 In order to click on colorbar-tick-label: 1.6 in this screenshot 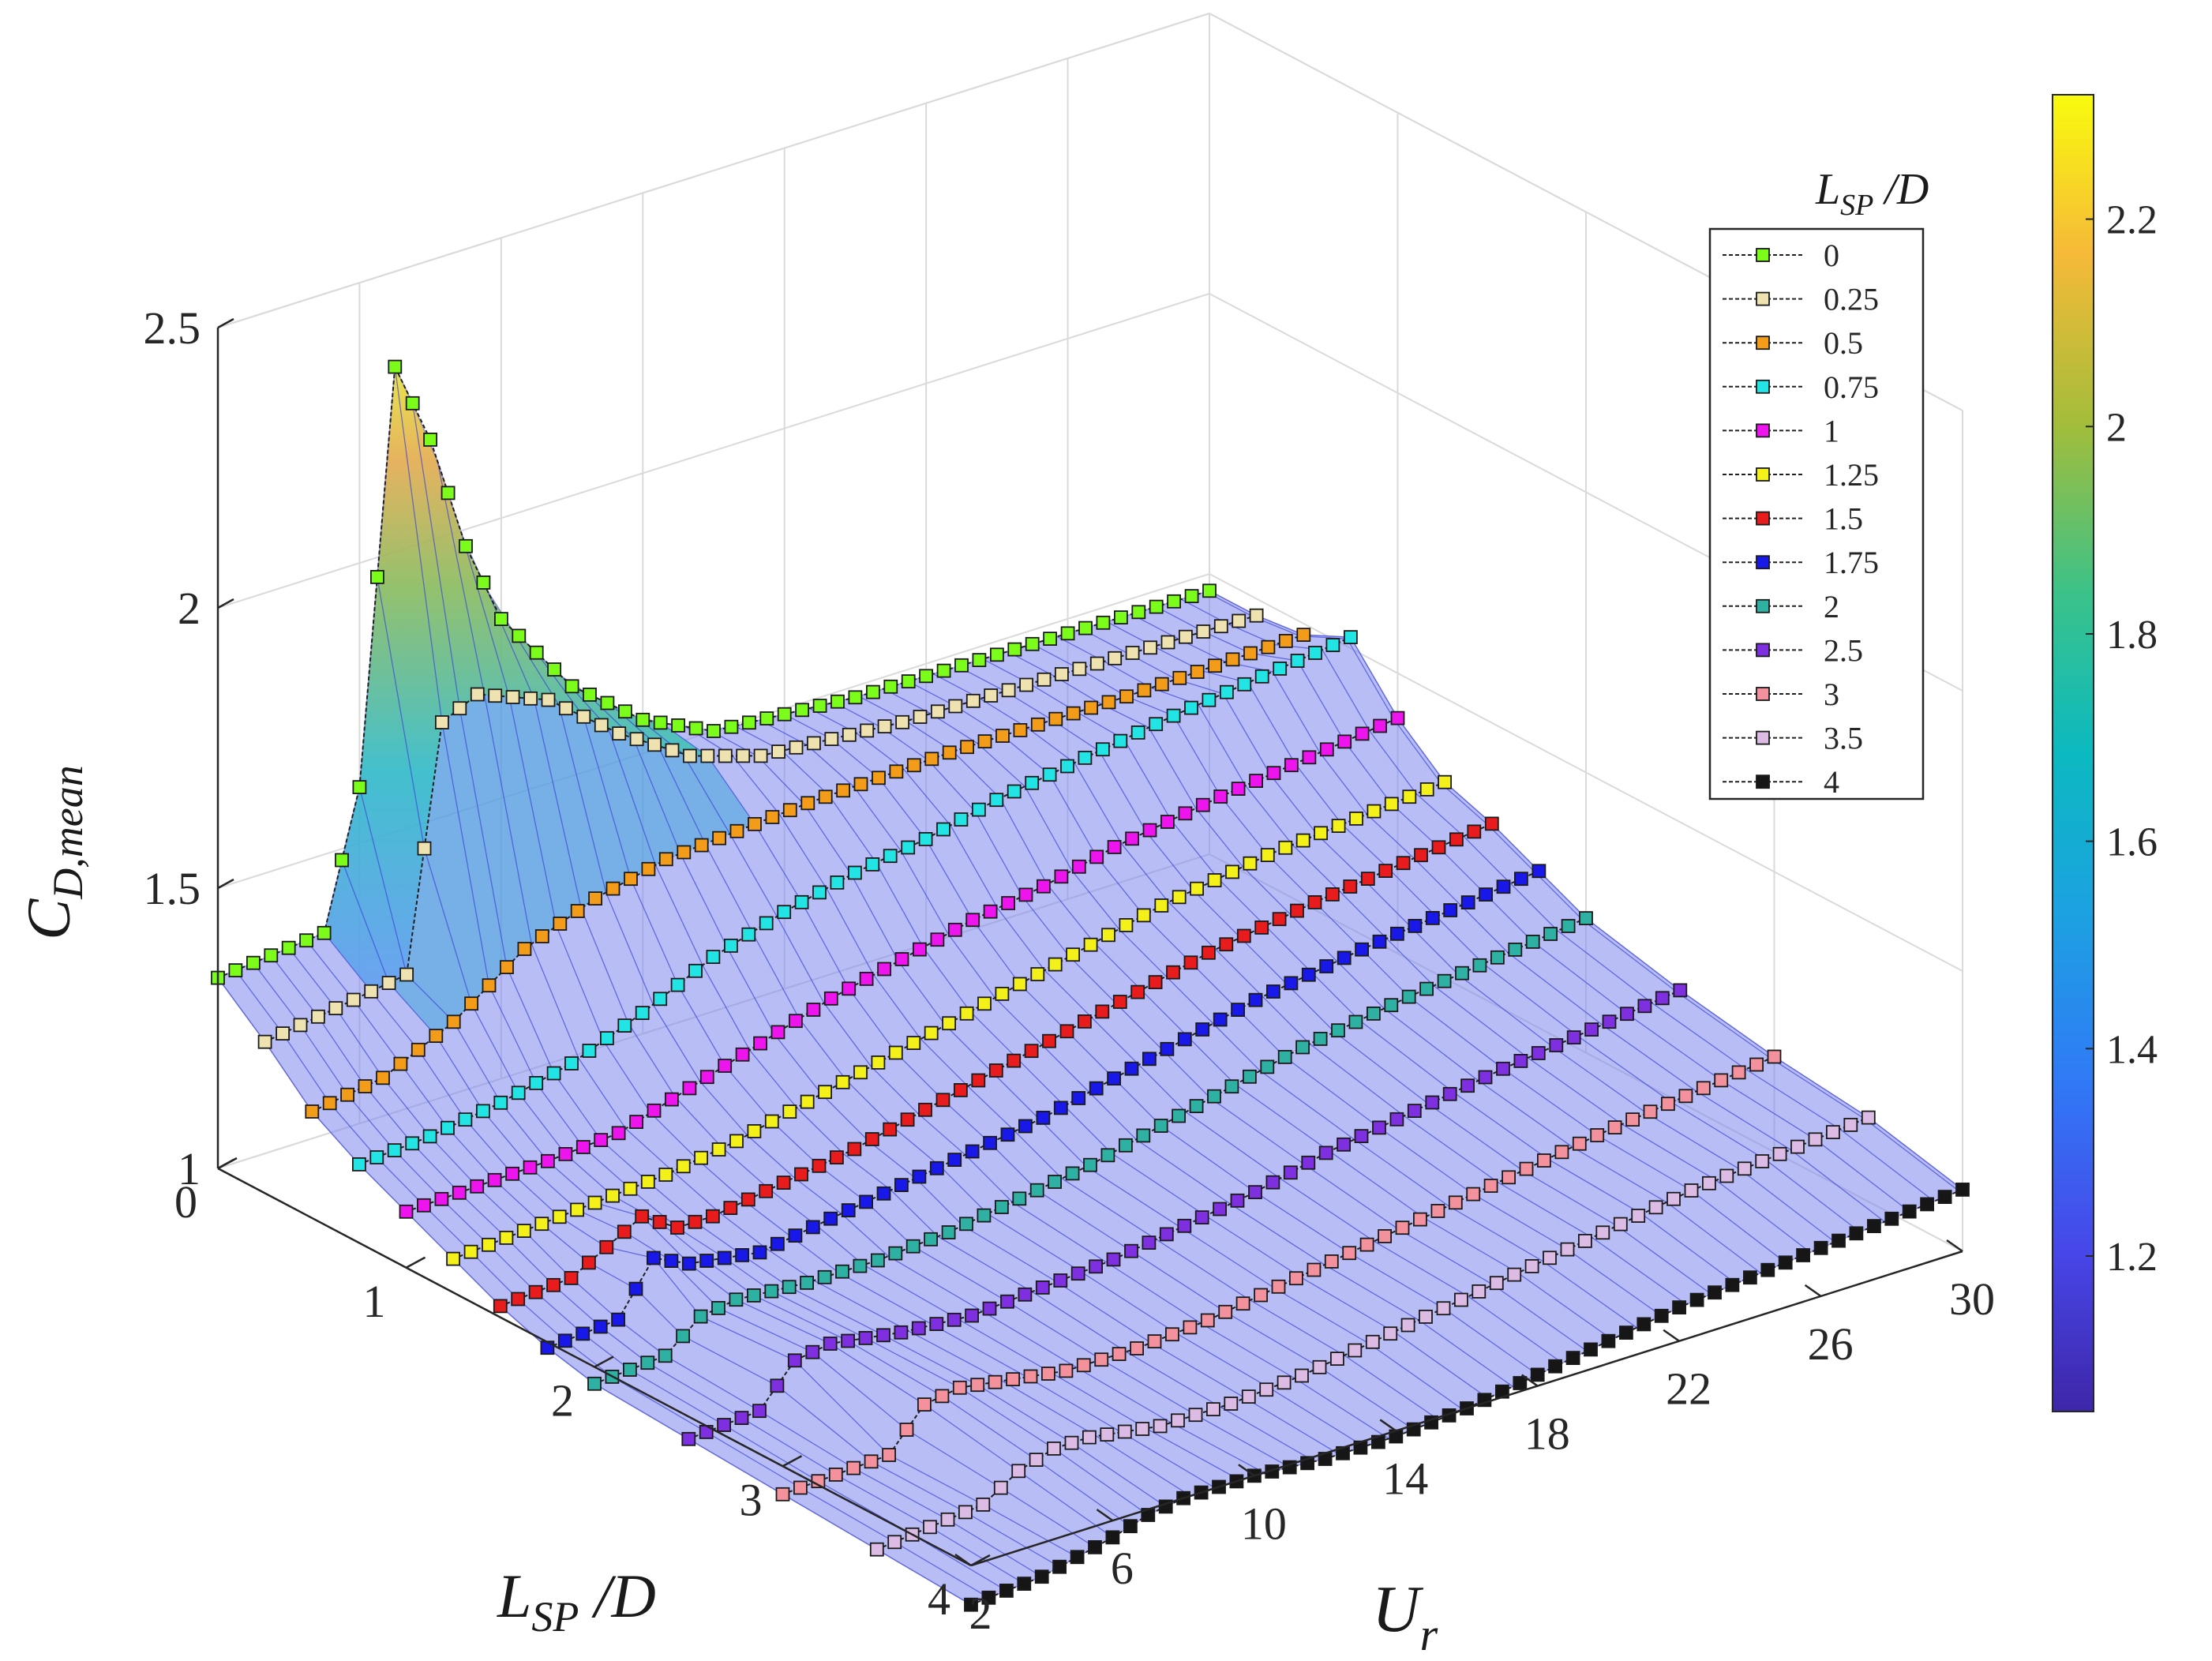, I will do `click(2132, 842)`.